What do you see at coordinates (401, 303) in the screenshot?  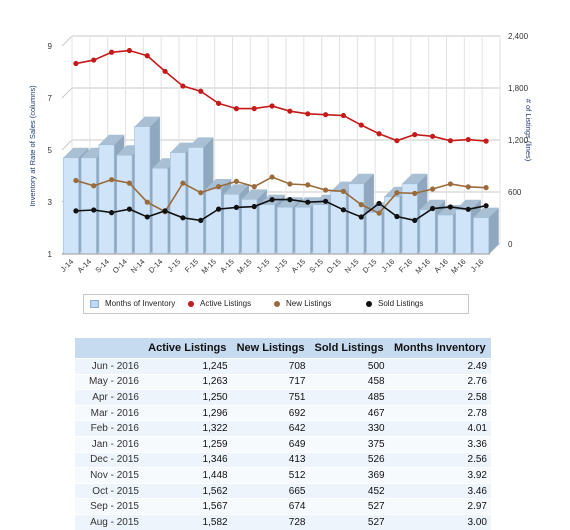 I see `legend-label: Sold Listings` at bounding box center [401, 303].